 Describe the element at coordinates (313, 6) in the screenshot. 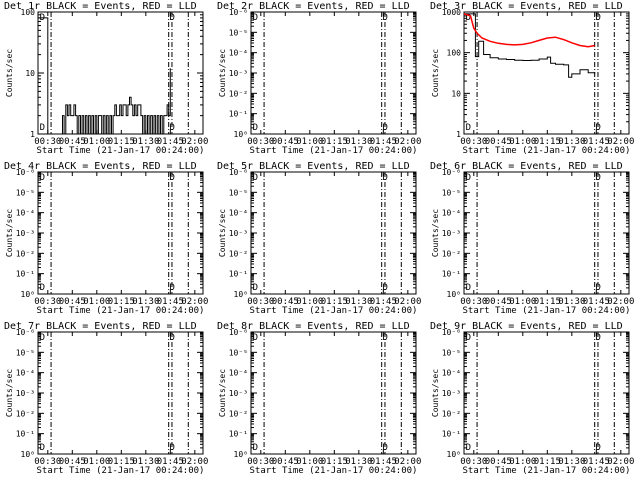

I see `panel-title: Det 2r BLACK = Events, RED = LLD` at that location.